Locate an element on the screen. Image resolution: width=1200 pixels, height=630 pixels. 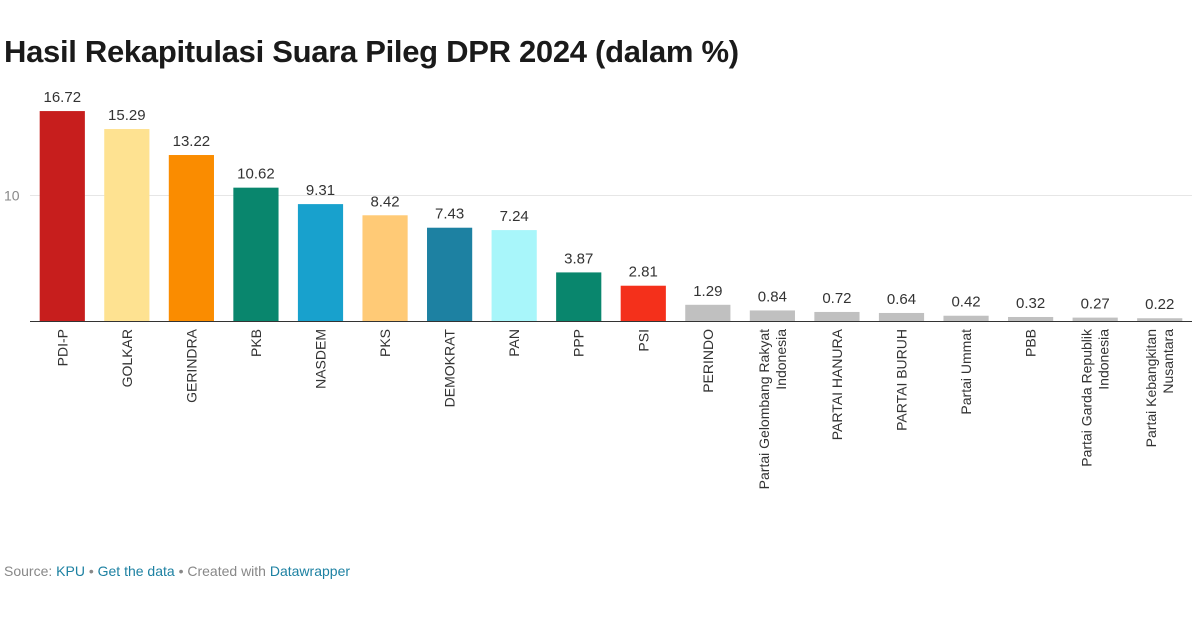
x-tick-label-group: PPP is located at coordinates (579, 343).